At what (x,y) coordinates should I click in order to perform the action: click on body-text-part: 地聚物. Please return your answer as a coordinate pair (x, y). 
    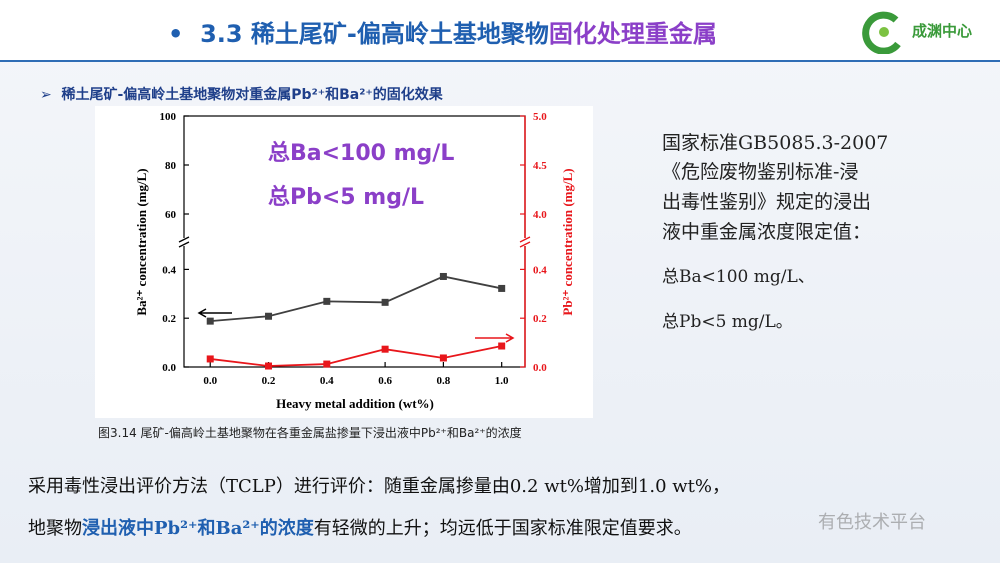
    Looking at the image, I should click on (55, 528).